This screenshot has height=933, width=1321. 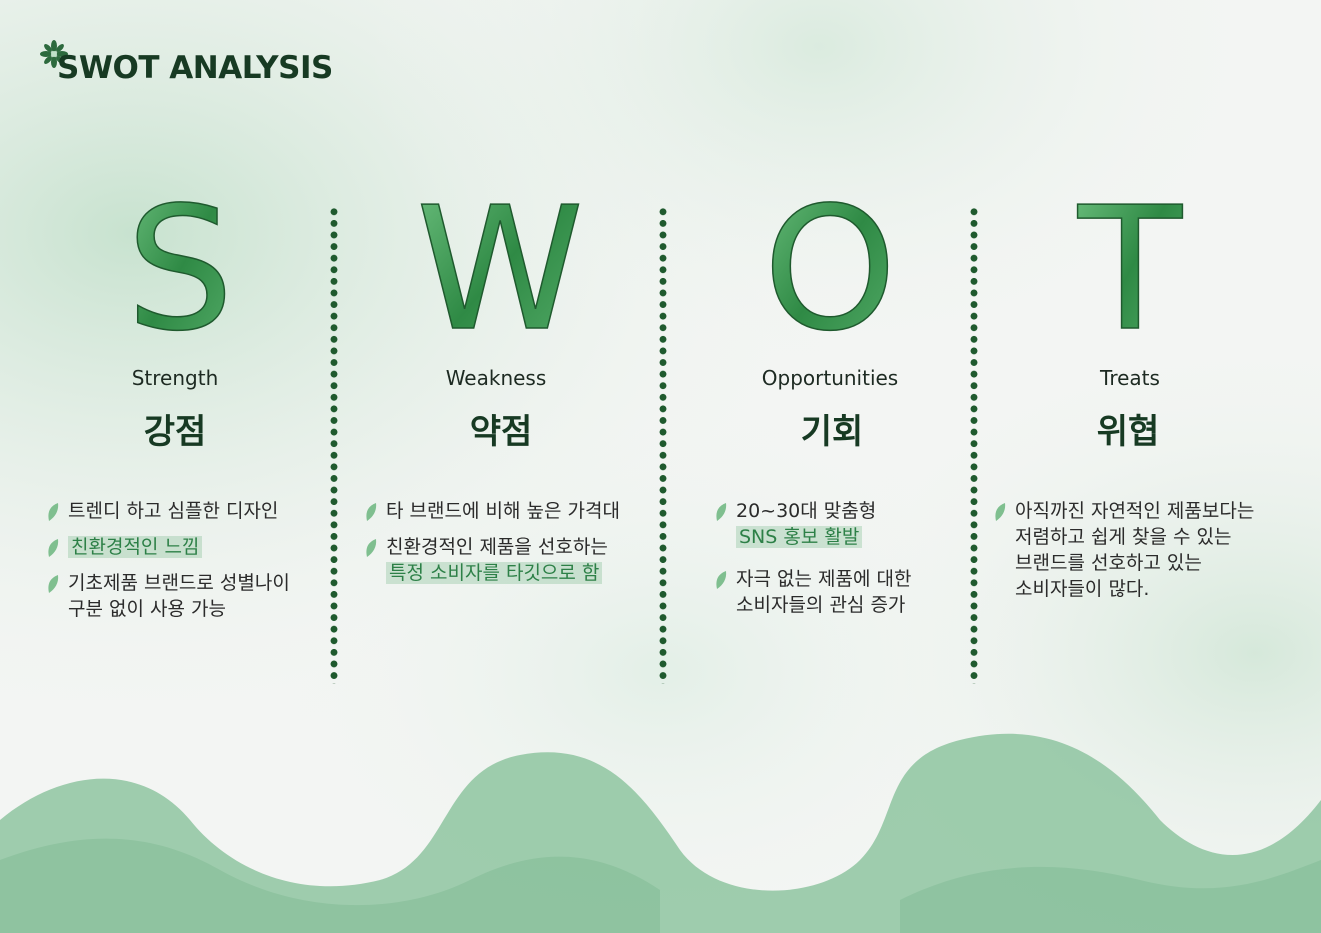 What do you see at coordinates (181, 596) in the screenshot?
I see `list-item: 기초제품 브랜드로 성별나이 구분 없이 사용 가능` at bounding box center [181, 596].